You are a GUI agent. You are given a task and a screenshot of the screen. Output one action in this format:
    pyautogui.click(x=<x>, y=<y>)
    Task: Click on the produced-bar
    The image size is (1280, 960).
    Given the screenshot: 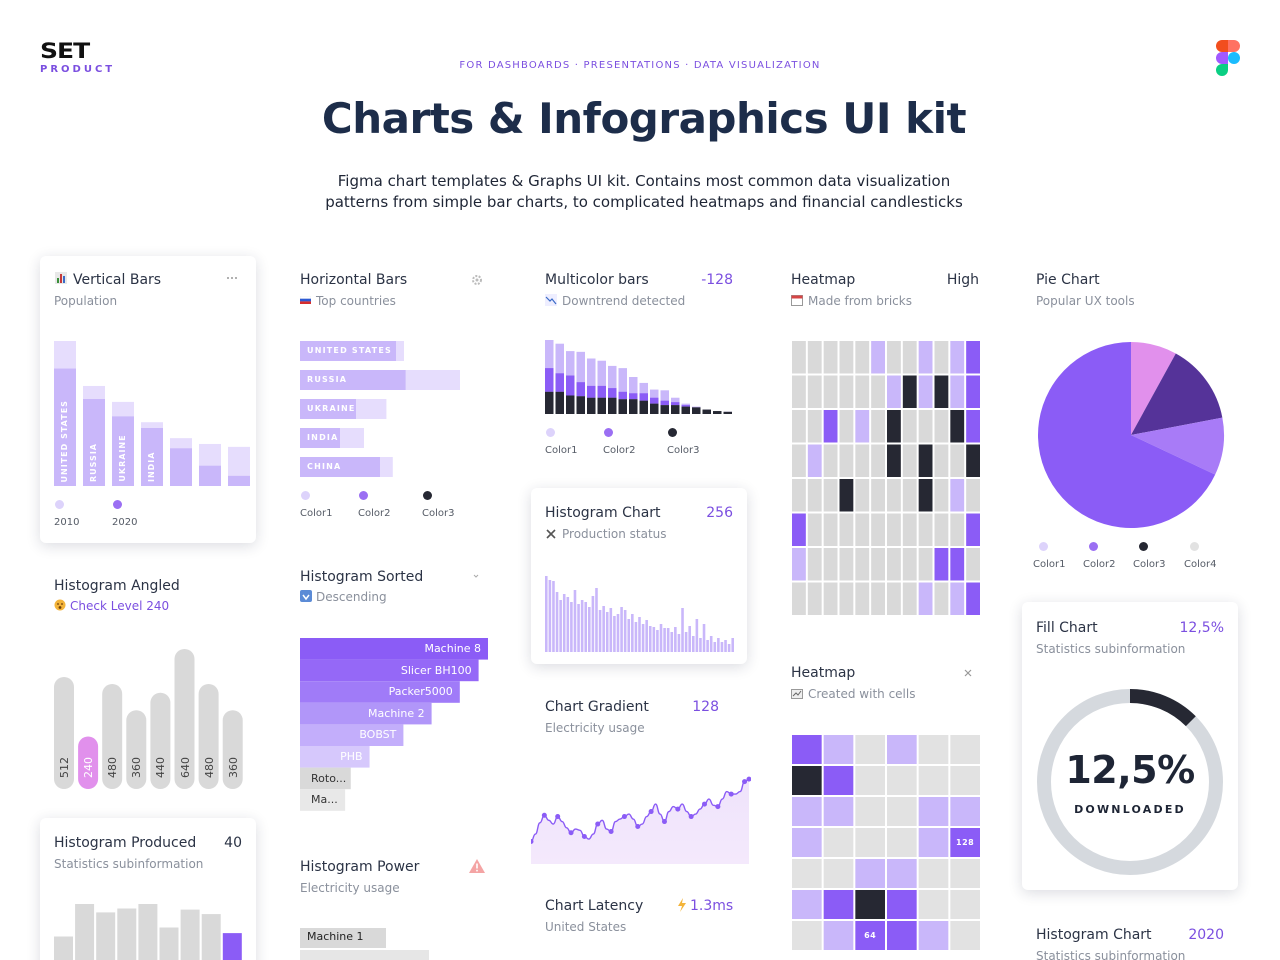 What is the action you would take?
    pyautogui.click(x=127, y=934)
    